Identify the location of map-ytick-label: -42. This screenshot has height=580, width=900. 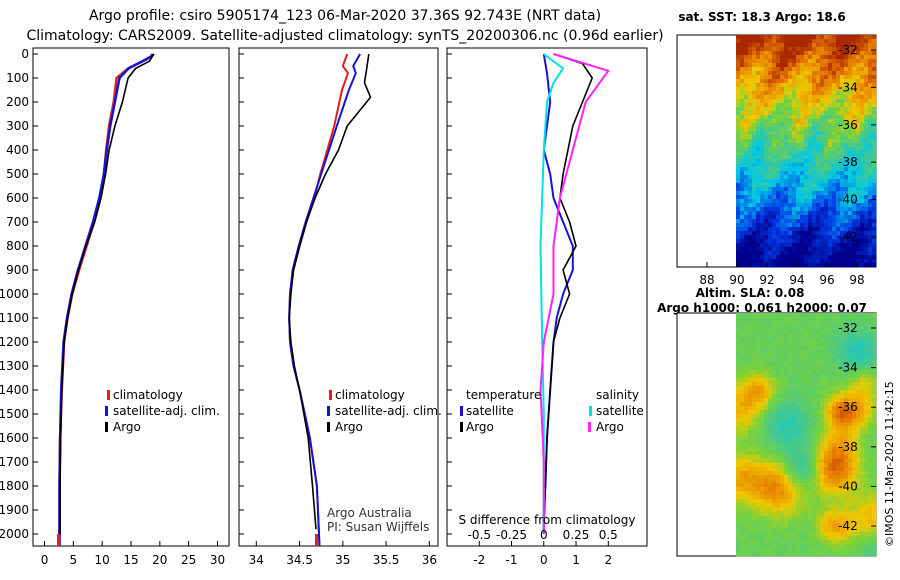
(848, 526).